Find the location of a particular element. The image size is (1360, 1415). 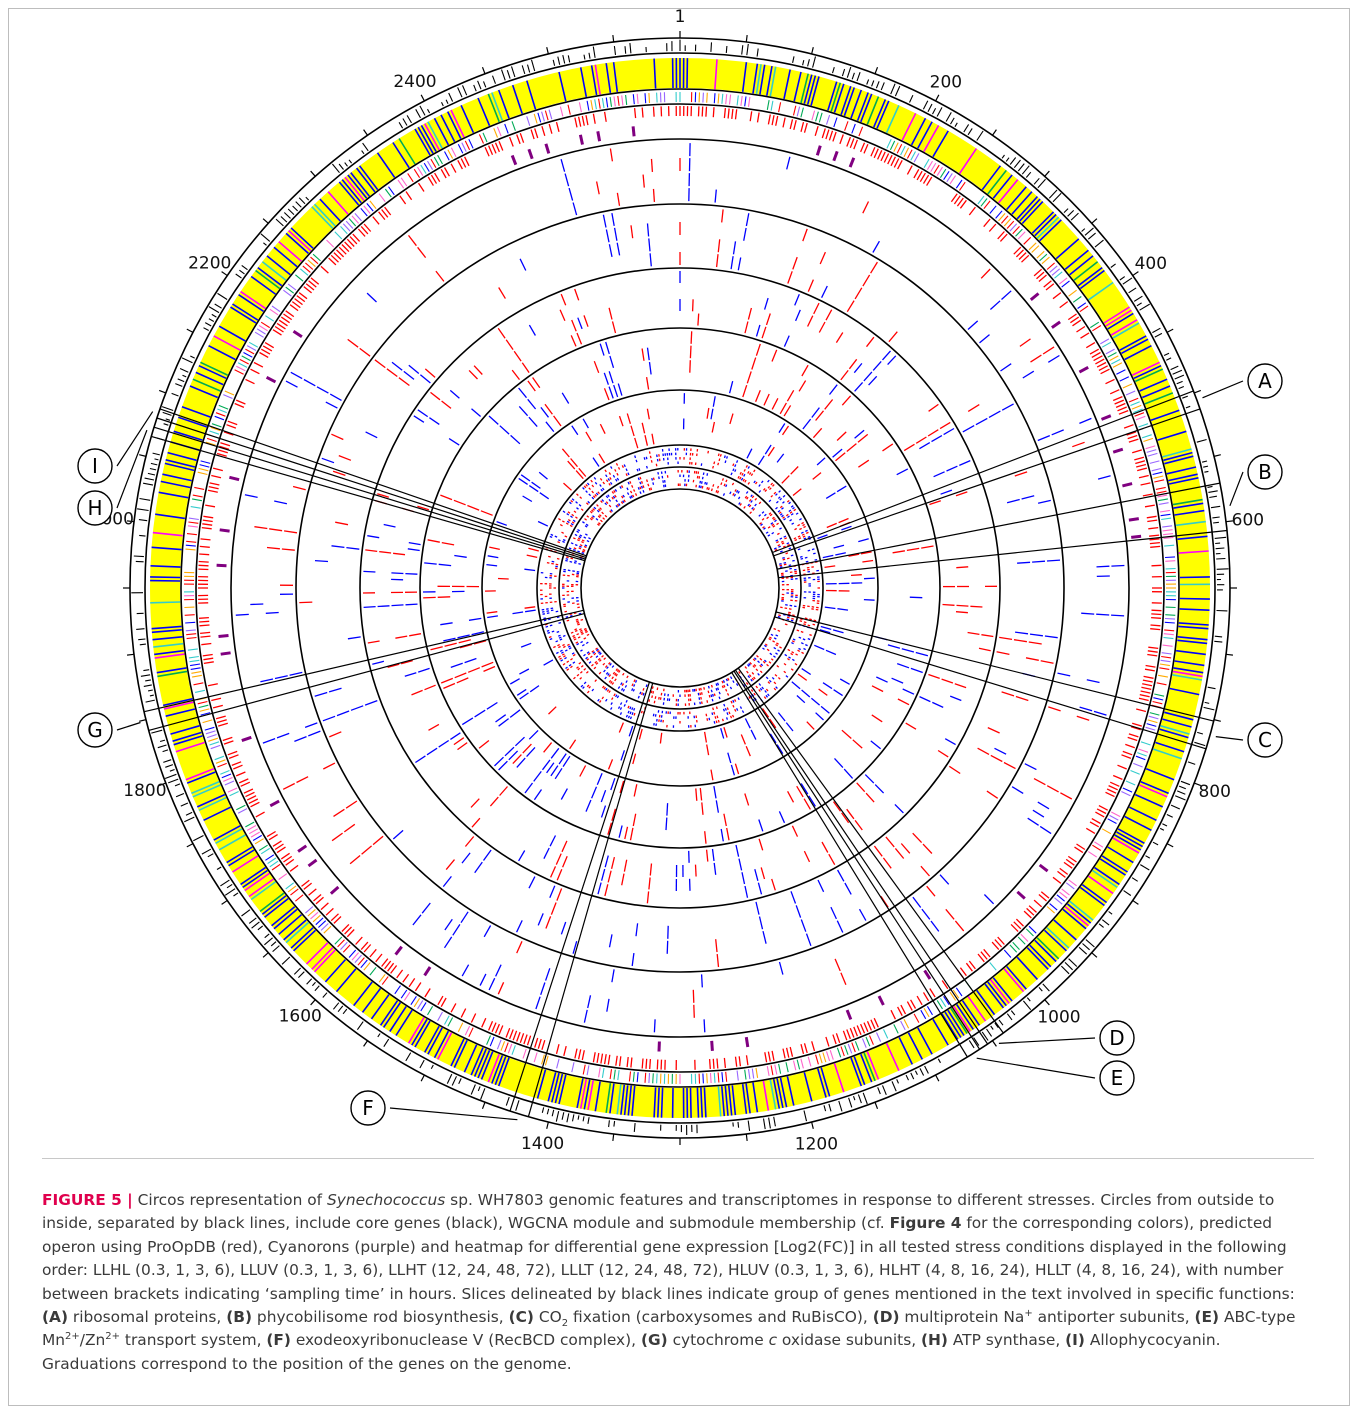

position-label: 800 is located at coordinates (1214, 792).